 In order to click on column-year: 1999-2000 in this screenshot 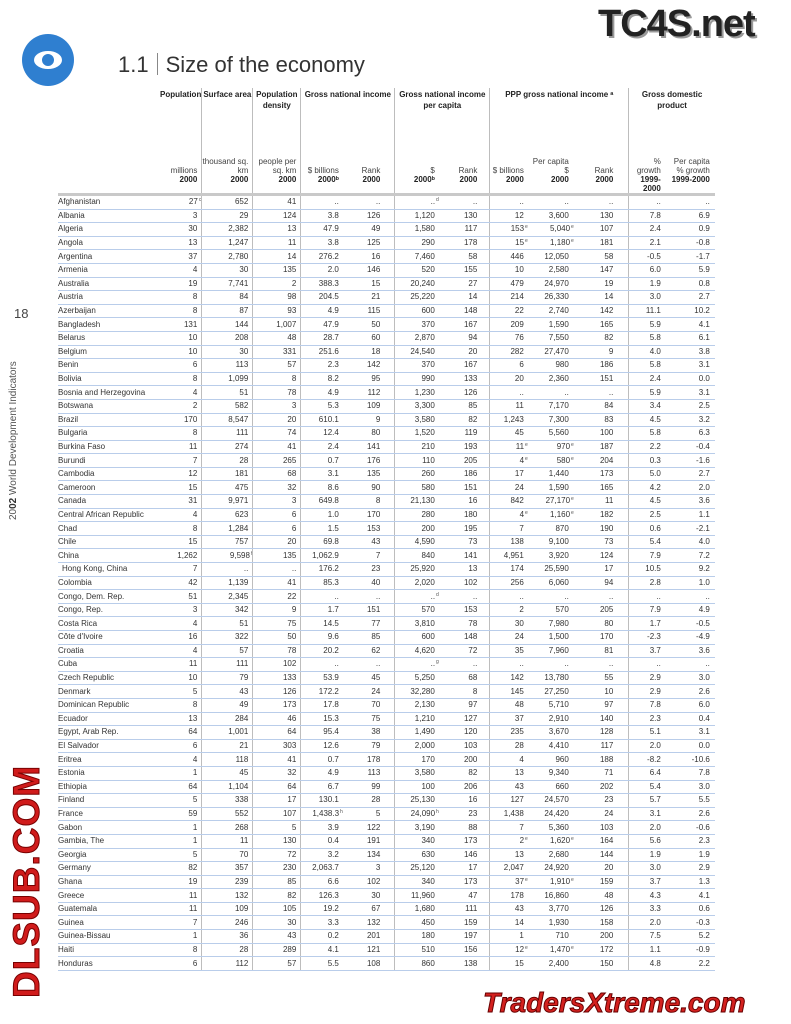, I will do `click(689, 185)`.